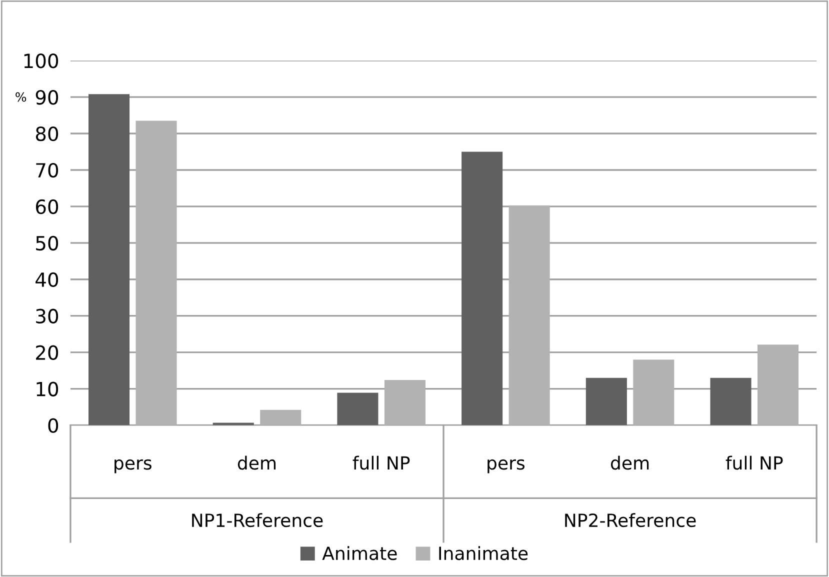 This screenshot has height=577, width=829. What do you see at coordinates (47, 243) in the screenshot?
I see `y-tick-label: 50` at bounding box center [47, 243].